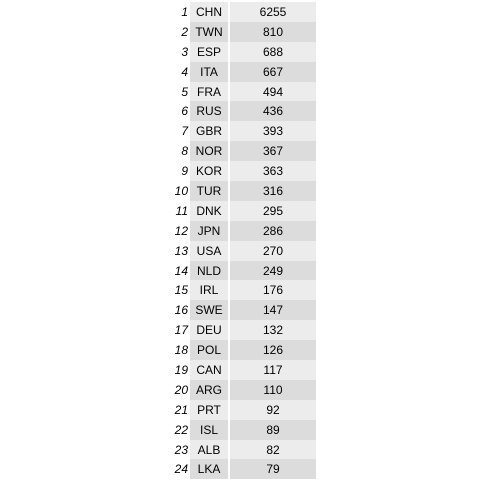 This screenshot has height=480, width=480. What do you see at coordinates (209, 12) in the screenshot?
I see `country-code-cell: CHN` at bounding box center [209, 12].